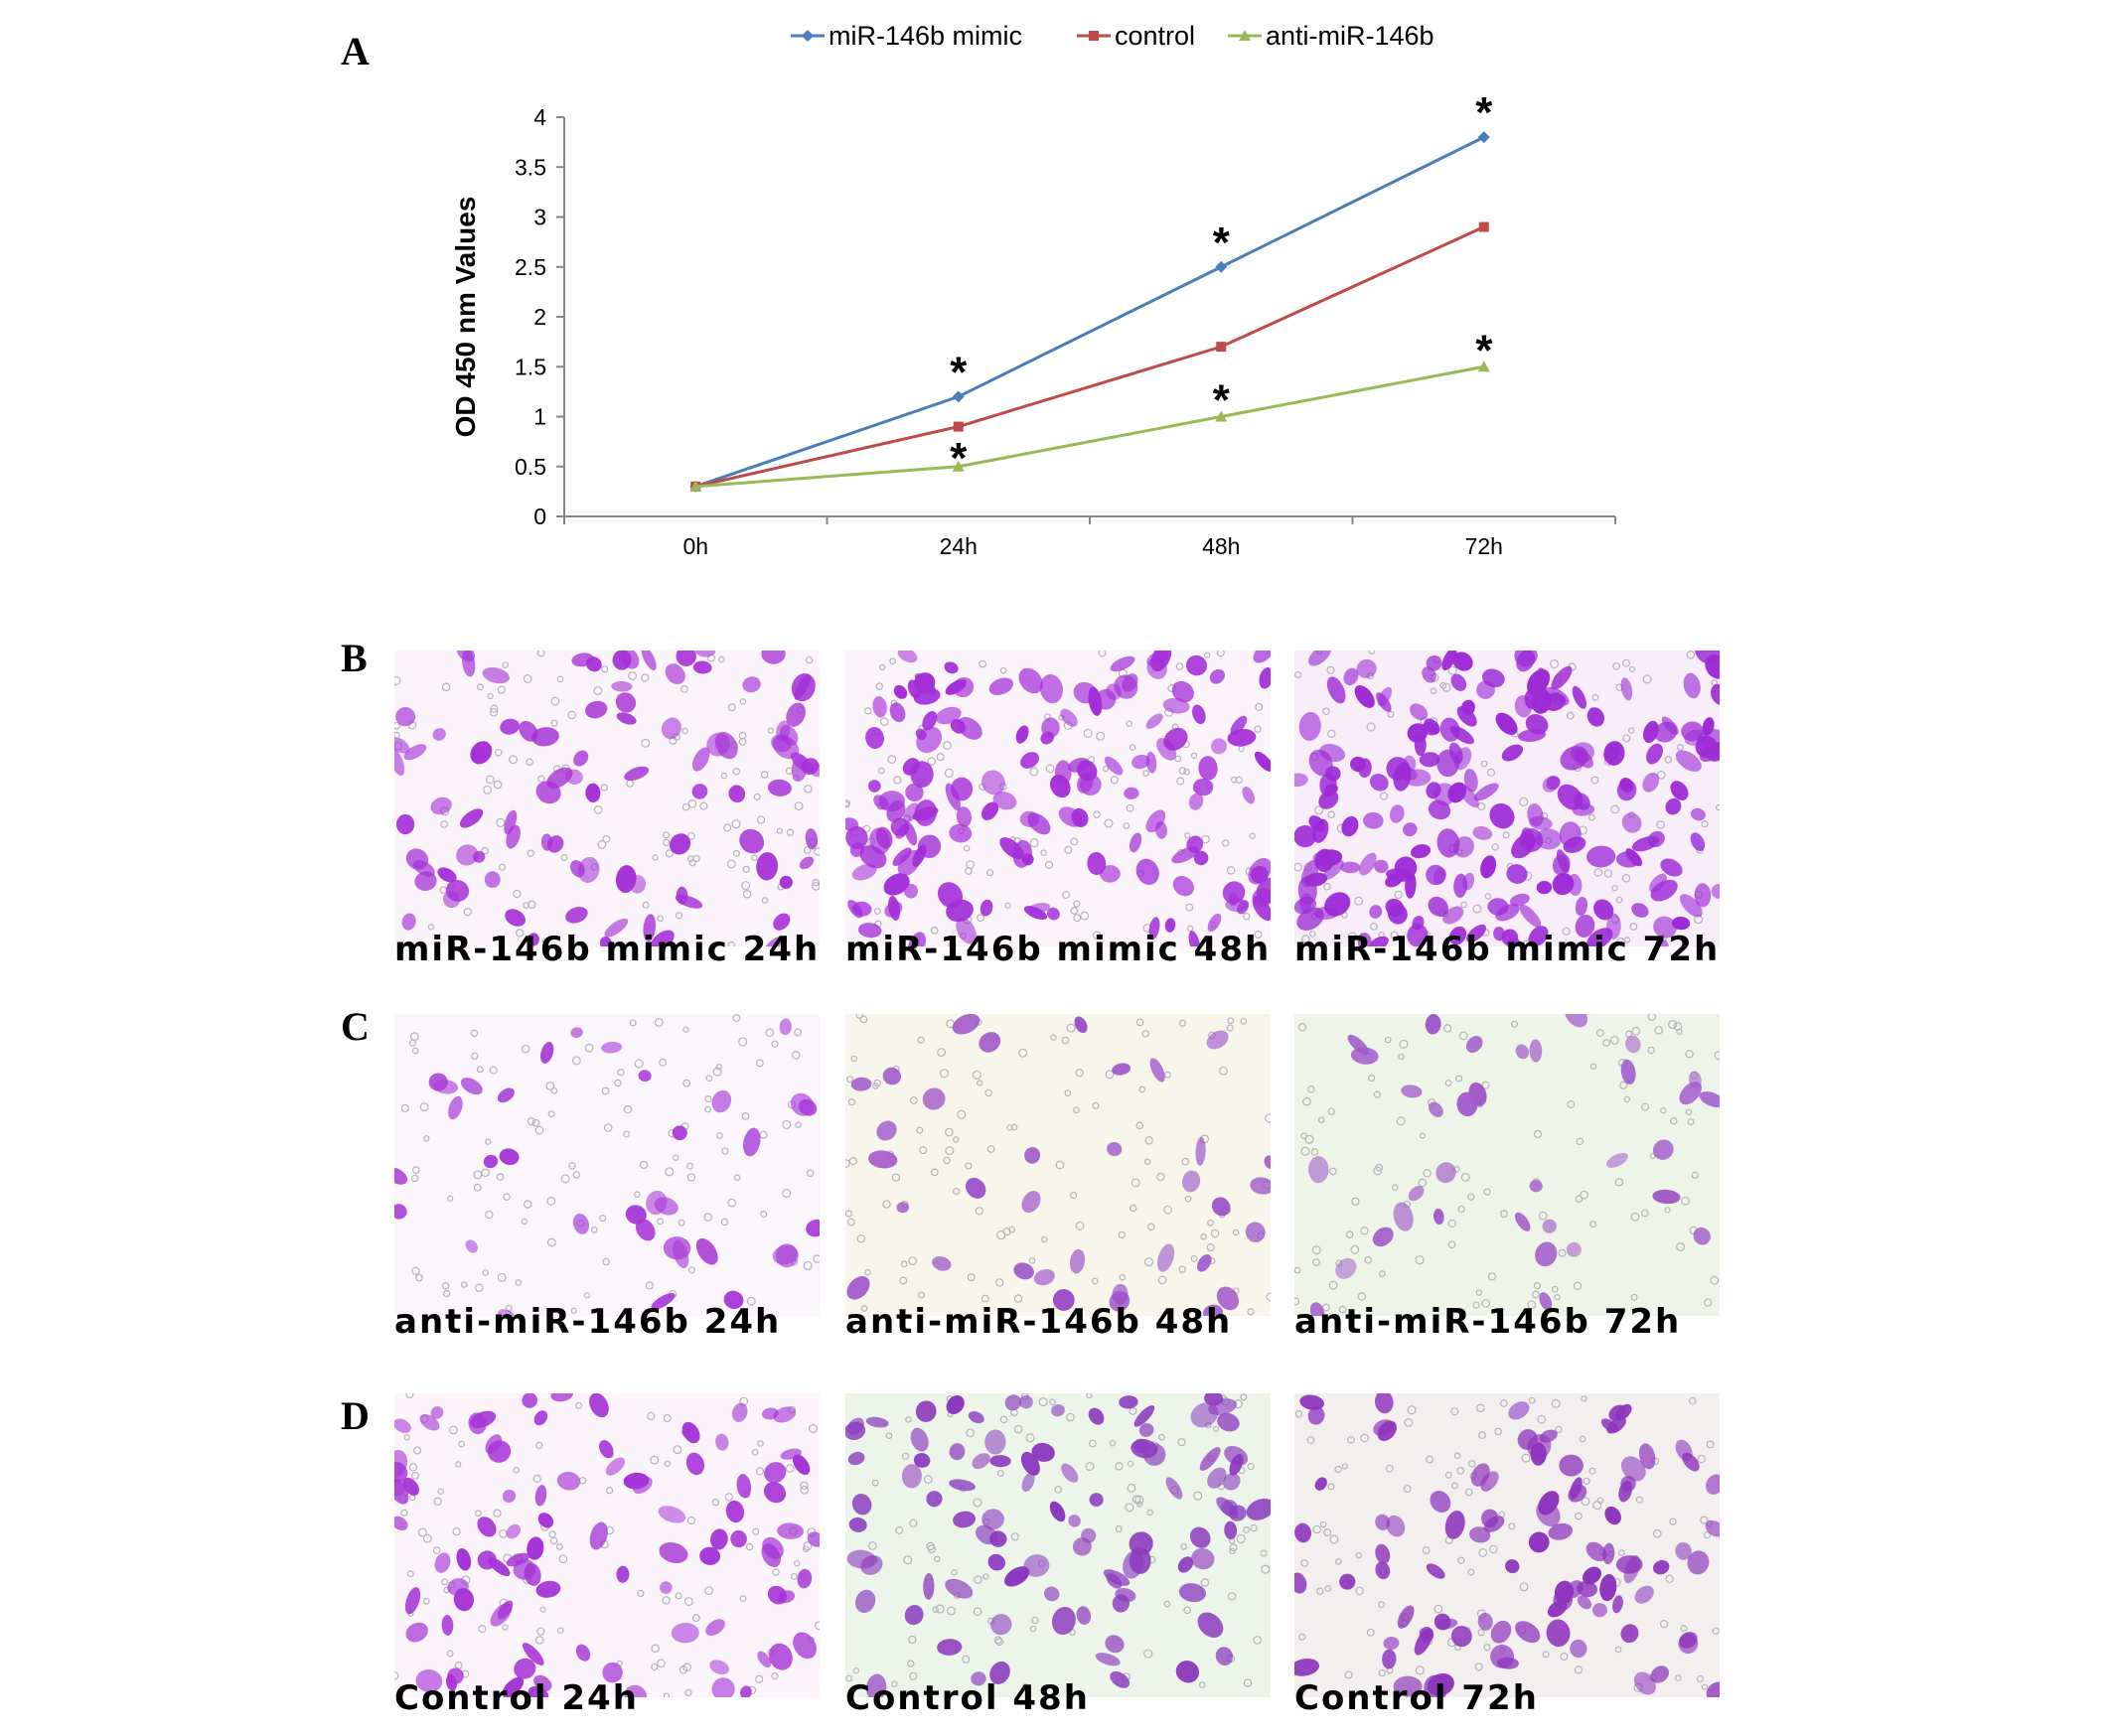 The image size is (2112, 1736). I want to click on panel-label-c: C, so click(355, 1026).